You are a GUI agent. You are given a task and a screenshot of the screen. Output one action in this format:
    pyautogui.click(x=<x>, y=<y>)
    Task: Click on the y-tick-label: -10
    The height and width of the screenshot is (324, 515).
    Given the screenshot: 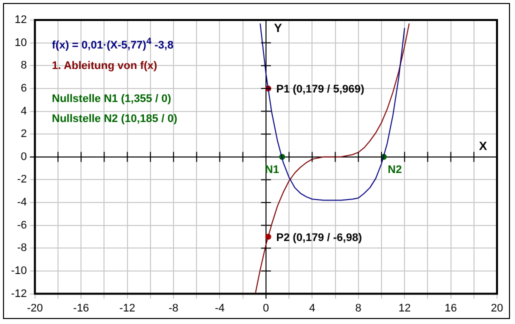 What is the action you would take?
    pyautogui.click(x=18, y=271)
    